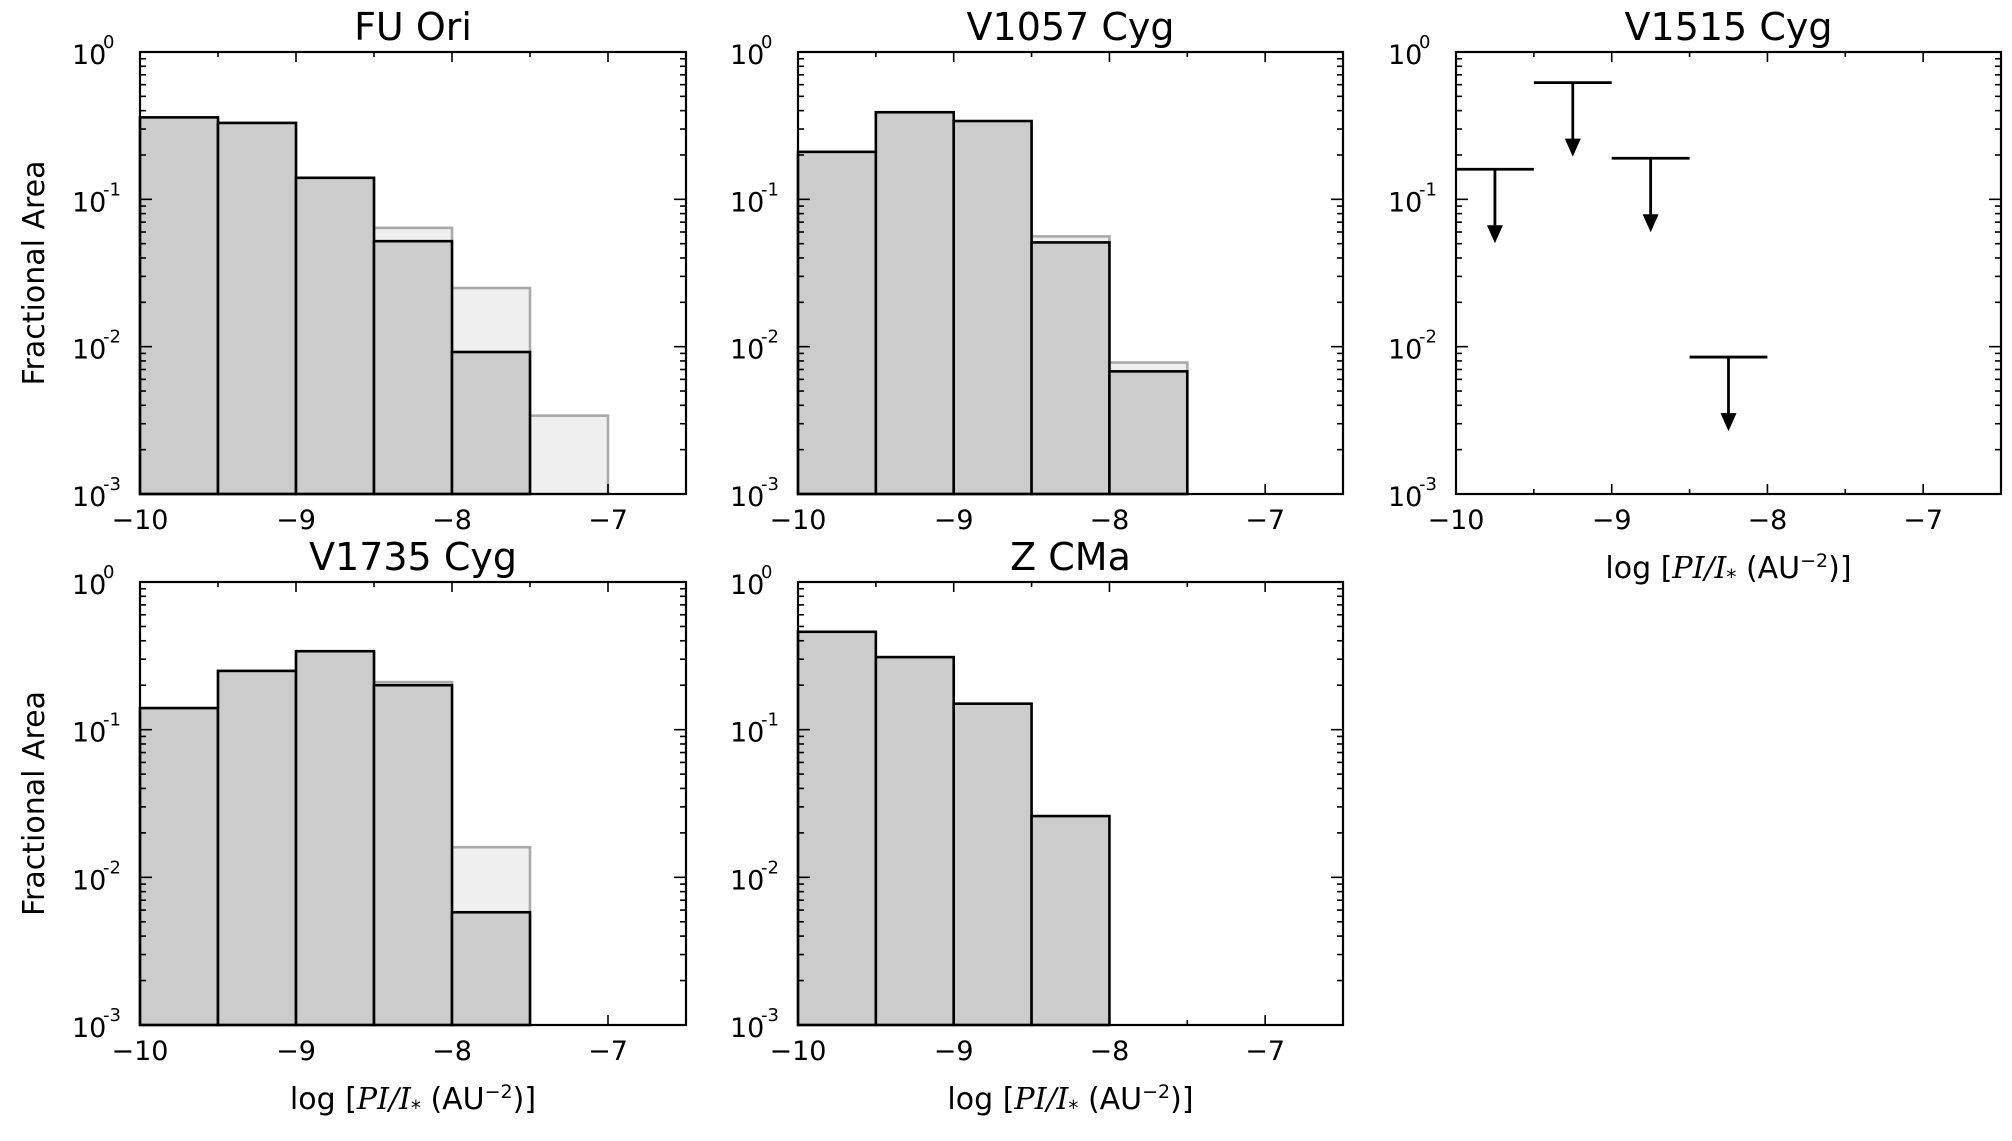 This screenshot has width=2012, height=1141. What do you see at coordinates (34, 803) in the screenshot?
I see `y-axis-label: Fractional Area` at bounding box center [34, 803].